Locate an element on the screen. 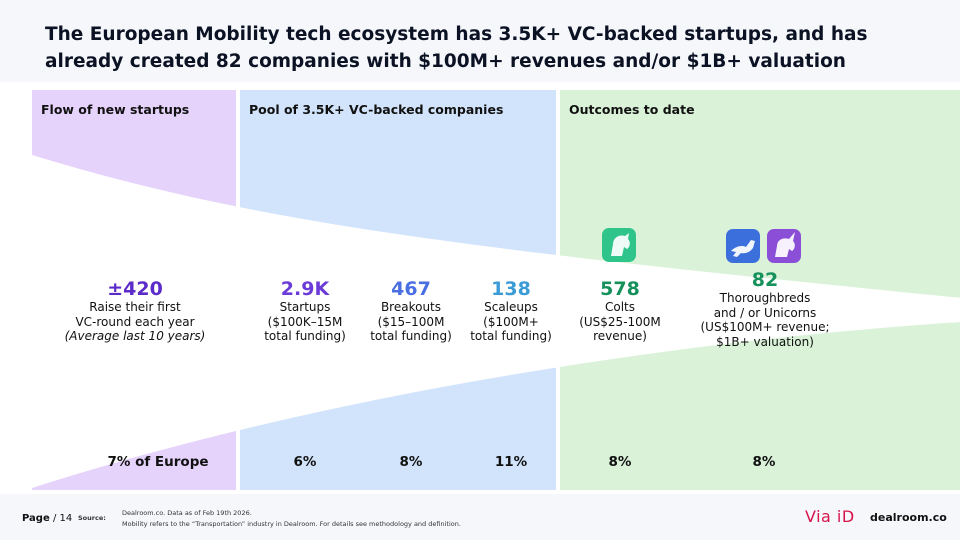 The image size is (960, 540). source-line: Dealroom.co. Data as of Feb 19th 2026. is located at coordinates (187, 513).